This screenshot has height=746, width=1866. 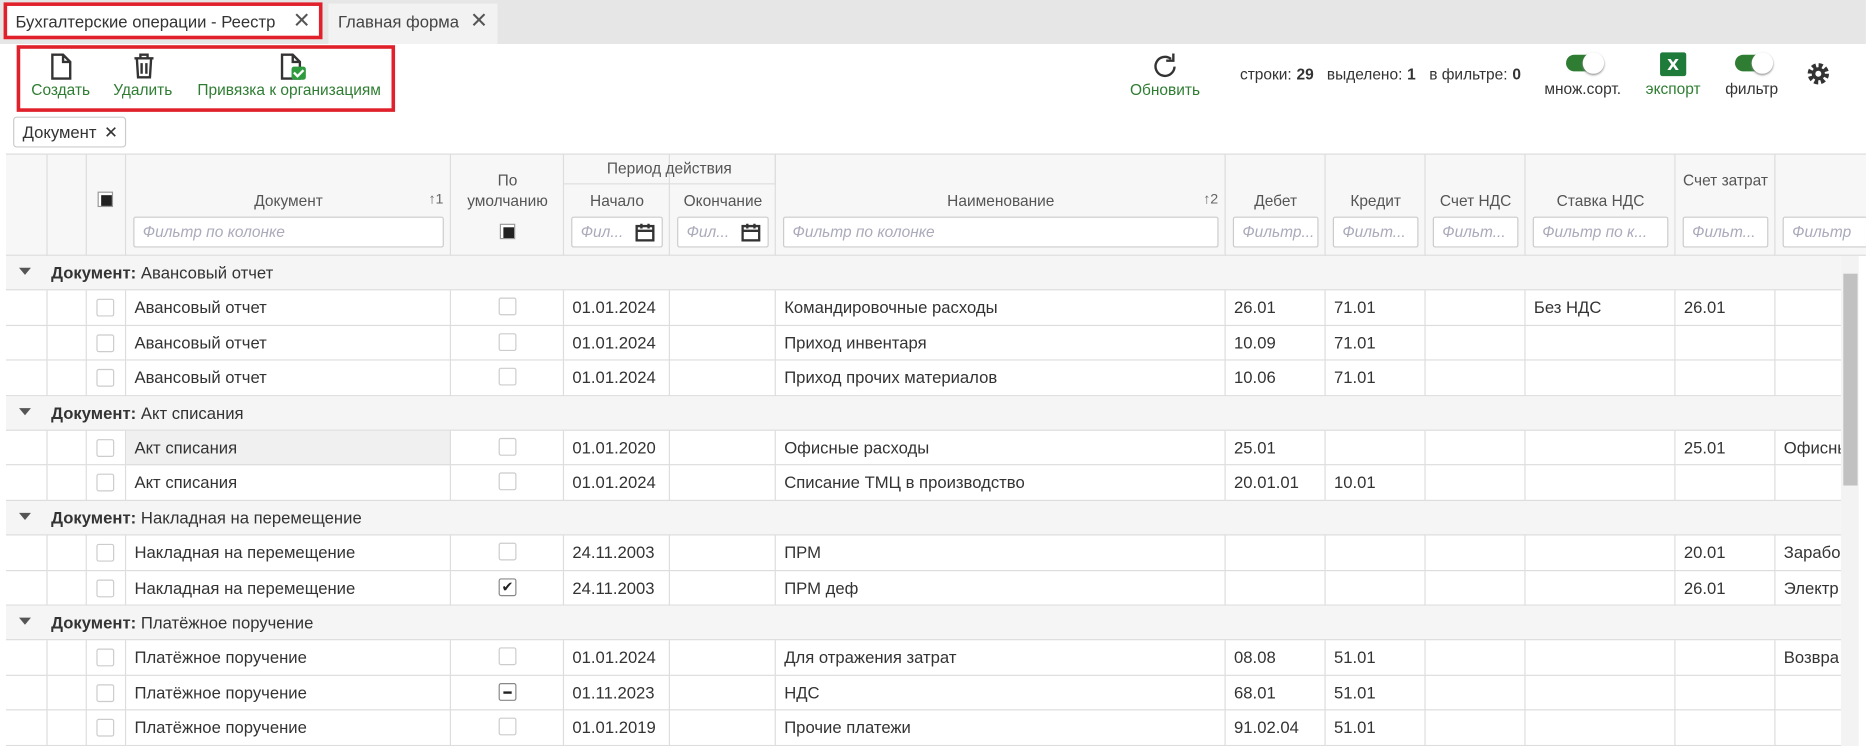 I want to click on cell: Возвра, so click(x=1808, y=658).